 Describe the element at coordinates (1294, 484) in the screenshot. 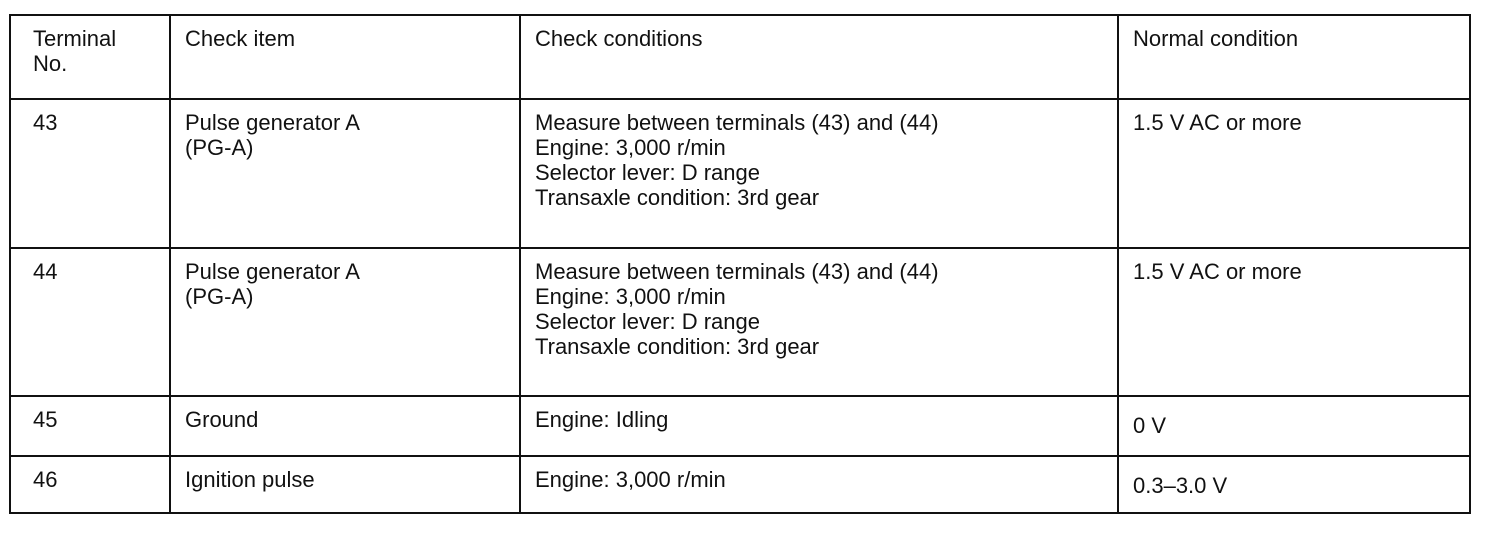

I see `normal-cell: 0.3–3.0 V` at that location.